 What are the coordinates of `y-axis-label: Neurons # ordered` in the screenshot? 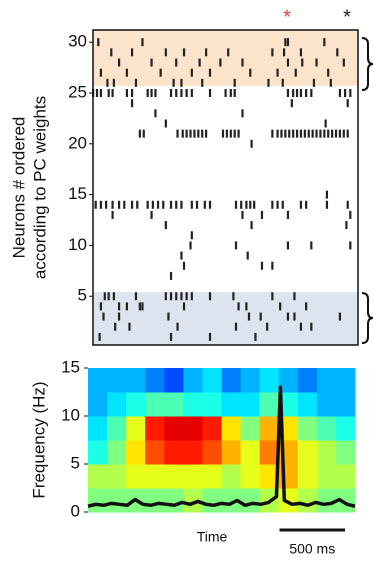 It's located at (18, 188).